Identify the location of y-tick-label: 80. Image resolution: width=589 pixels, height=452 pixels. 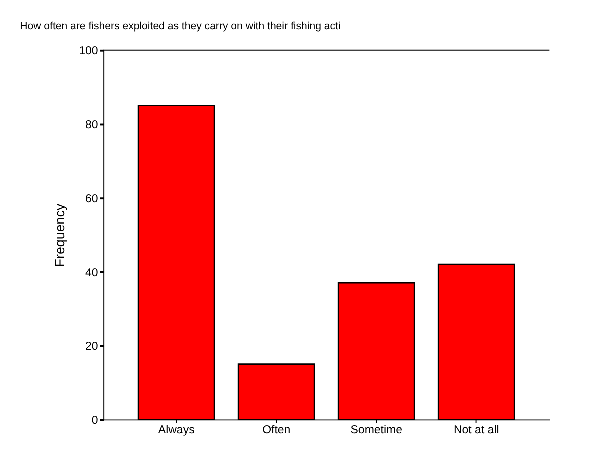
(92, 126).